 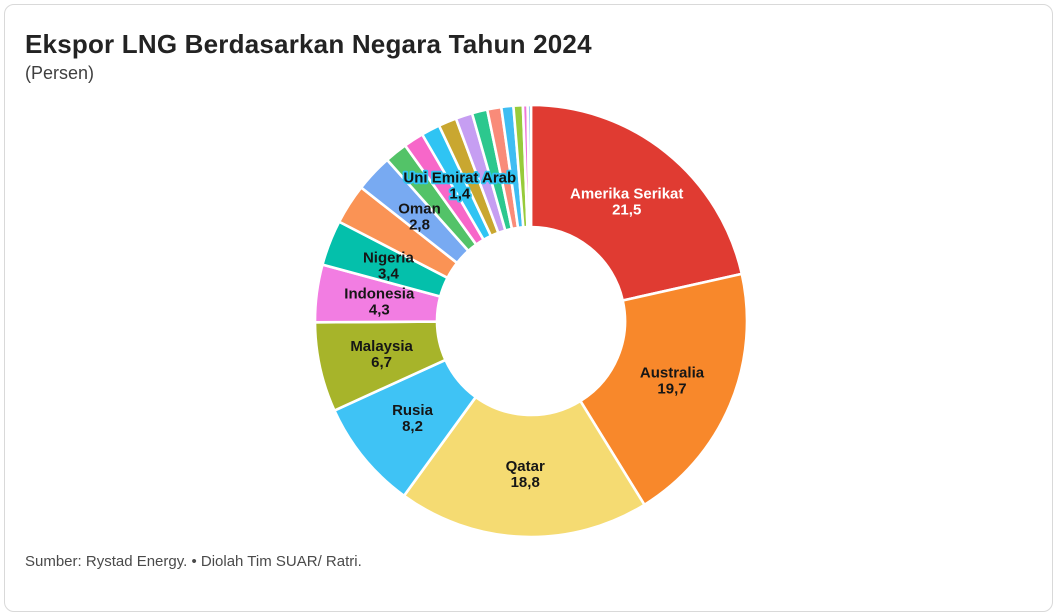 What do you see at coordinates (308, 44) in the screenshot?
I see `page-title: Ekspor LNG Berdasarkan Negara Tahun 2024` at bounding box center [308, 44].